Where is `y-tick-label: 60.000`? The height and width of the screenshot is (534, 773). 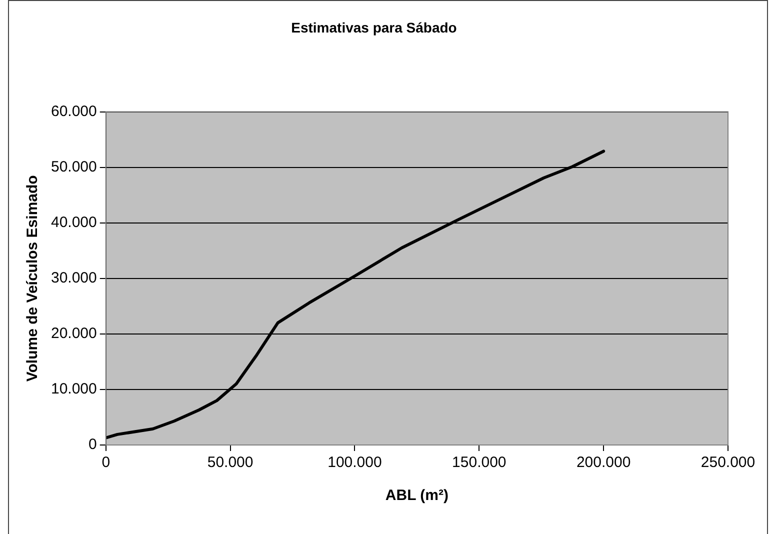
y-tick-label: 60.000 is located at coordinates (73, 111).